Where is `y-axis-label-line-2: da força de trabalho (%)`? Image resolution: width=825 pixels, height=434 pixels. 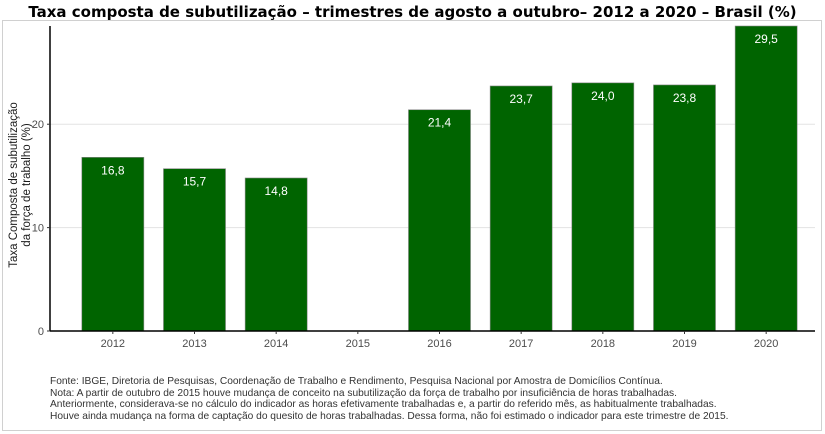 y-axis-label-line-2: da força de trabalho (%) is located at coordinates (27, 185).